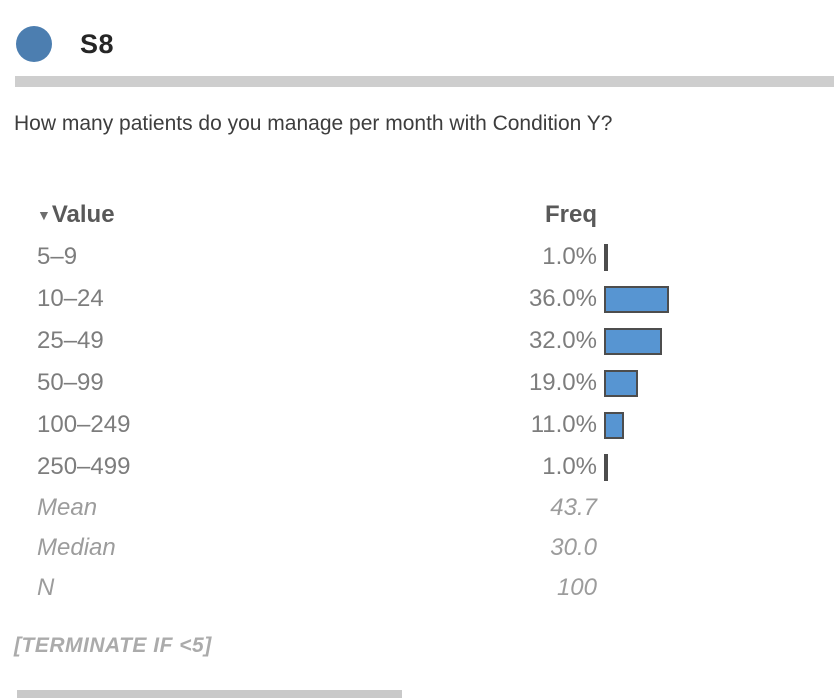 This screenshot has height=698, width=834. What do you see at coordinates (562, 340) in the screenshot?
I see `row-freq-label: 32.0%` at bounding box center [562, 340].